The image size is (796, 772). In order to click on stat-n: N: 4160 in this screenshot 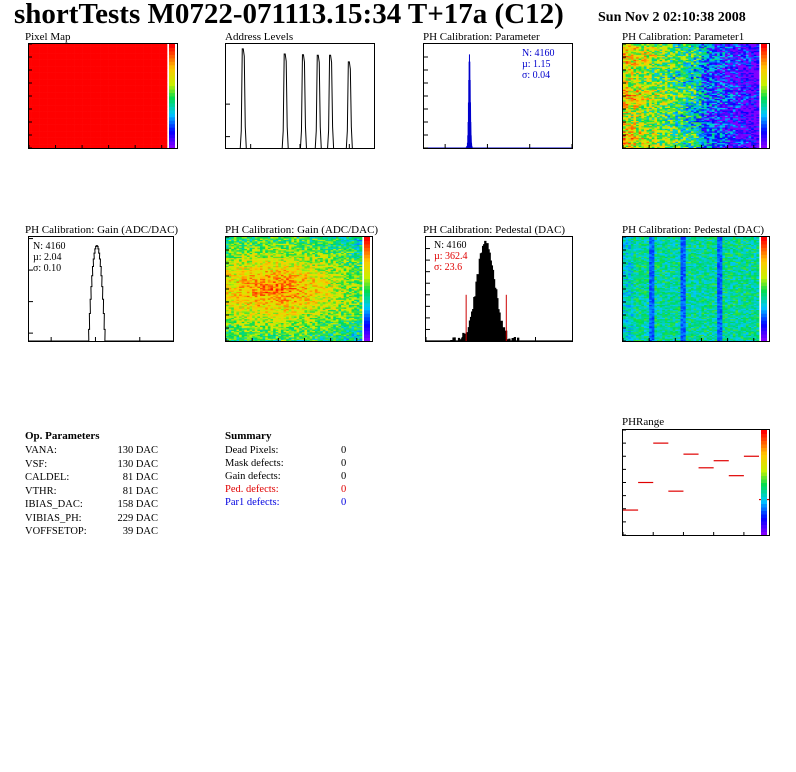, I will do `click(538, 53)`.